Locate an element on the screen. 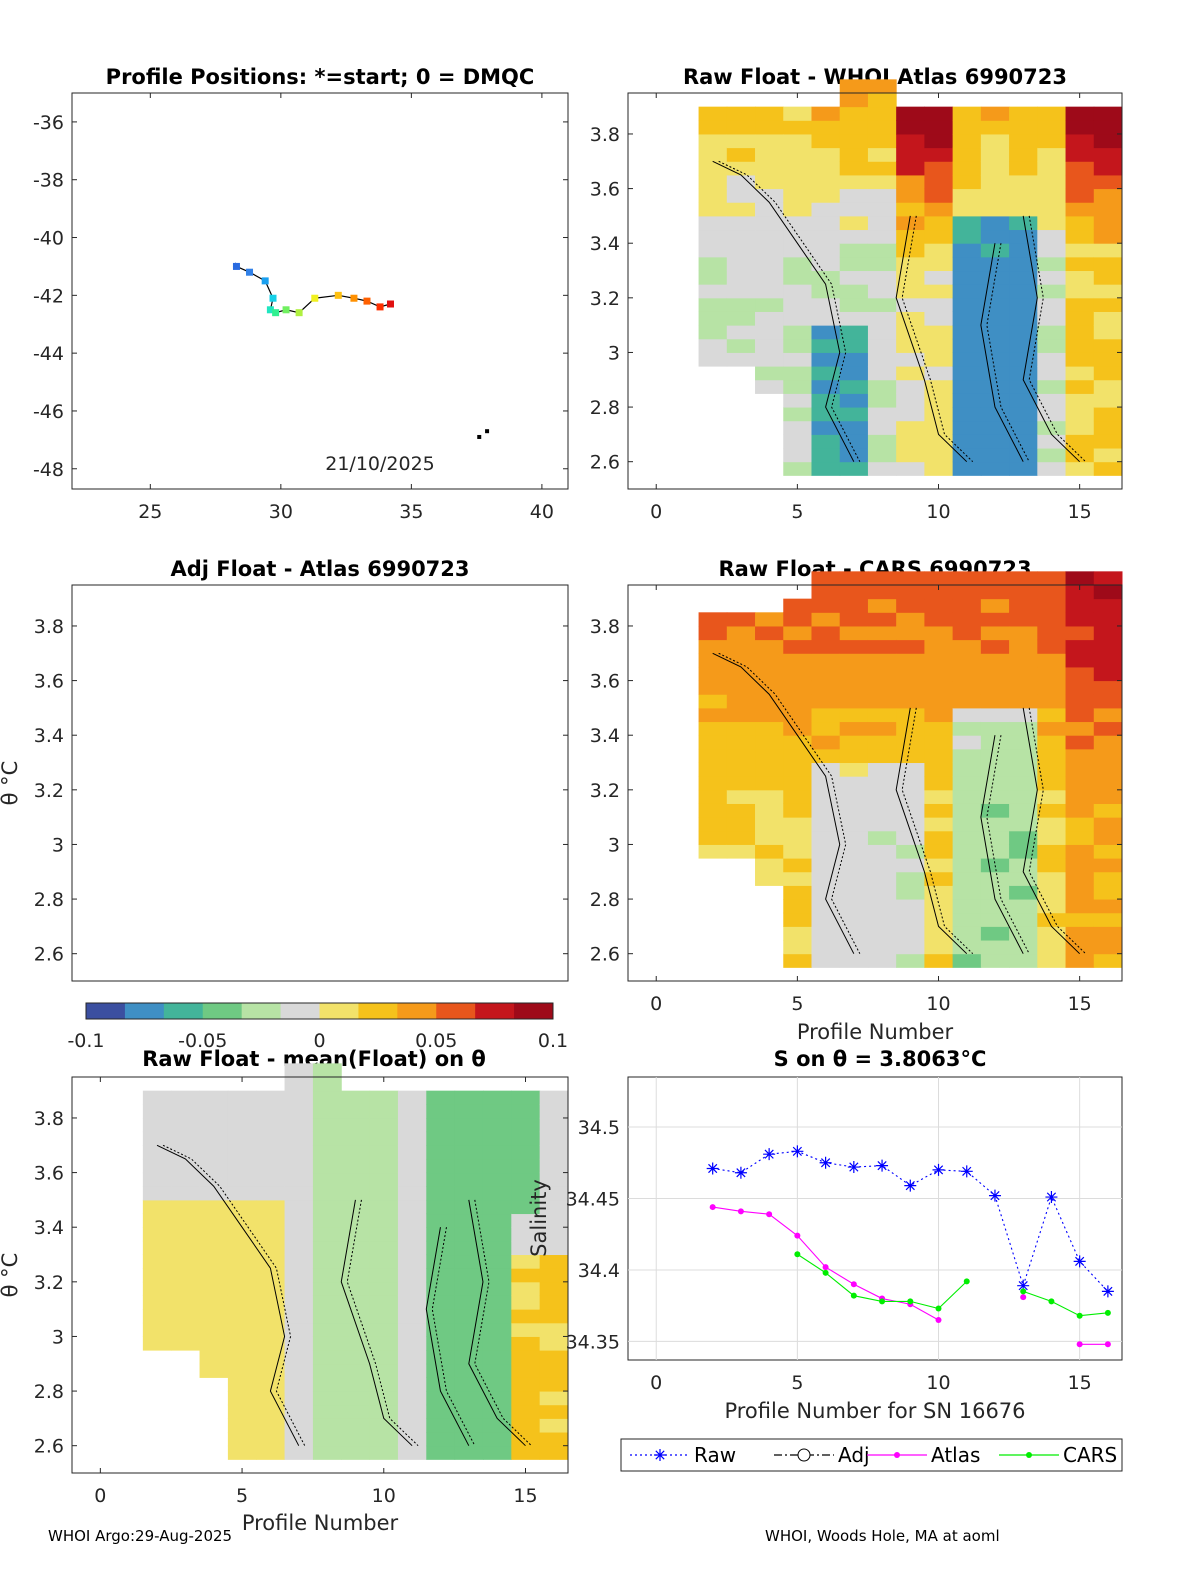 Image resolution: width=1200 pixels, height=1575 pixels. colorbar-swatch is located at coordinates (339, 1011).